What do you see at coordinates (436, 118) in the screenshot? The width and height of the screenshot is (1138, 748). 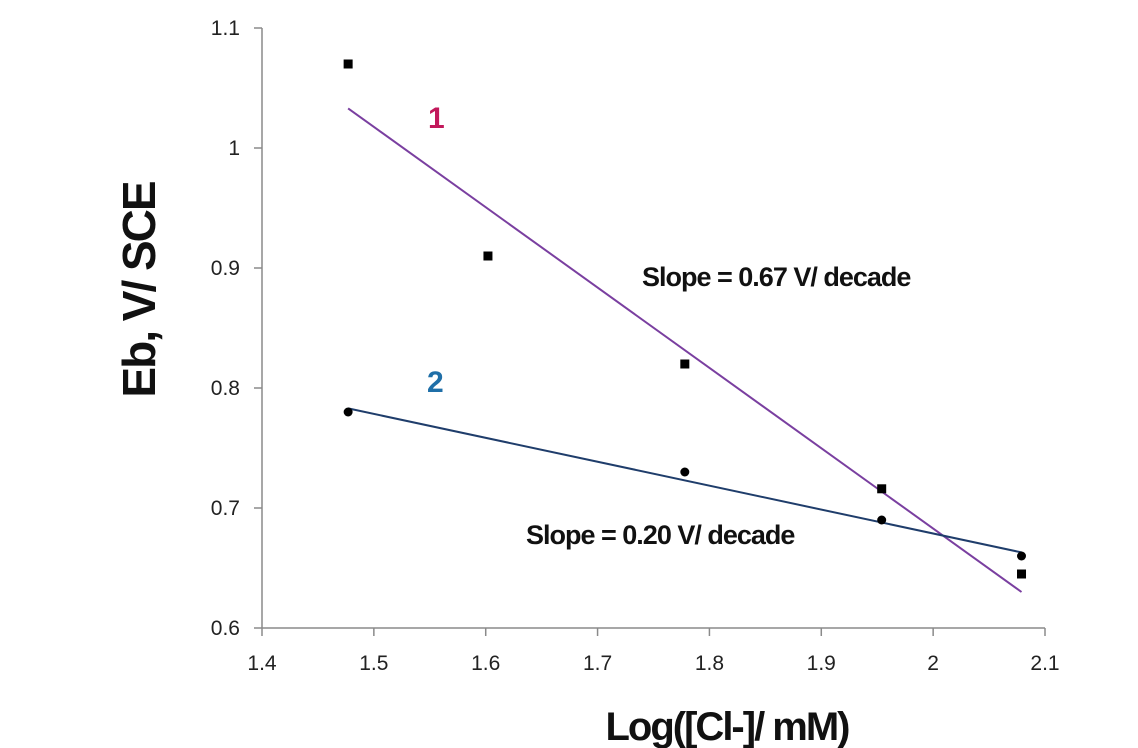 I see `series-1-label: 1` at bounding box center [436, 118].